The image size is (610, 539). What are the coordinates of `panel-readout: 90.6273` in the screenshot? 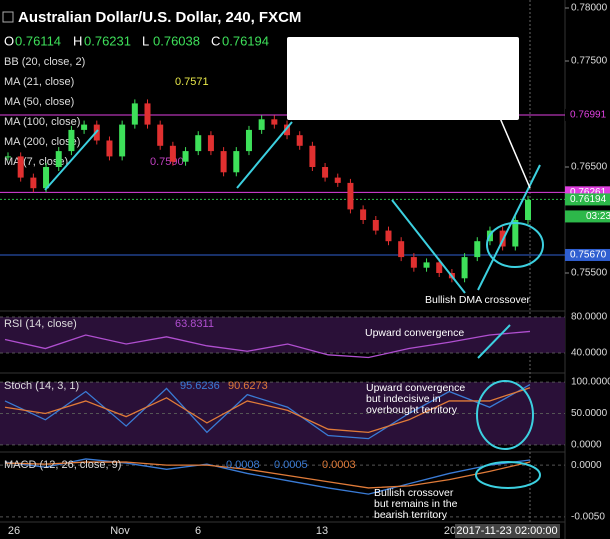 It's located at (248, 386).